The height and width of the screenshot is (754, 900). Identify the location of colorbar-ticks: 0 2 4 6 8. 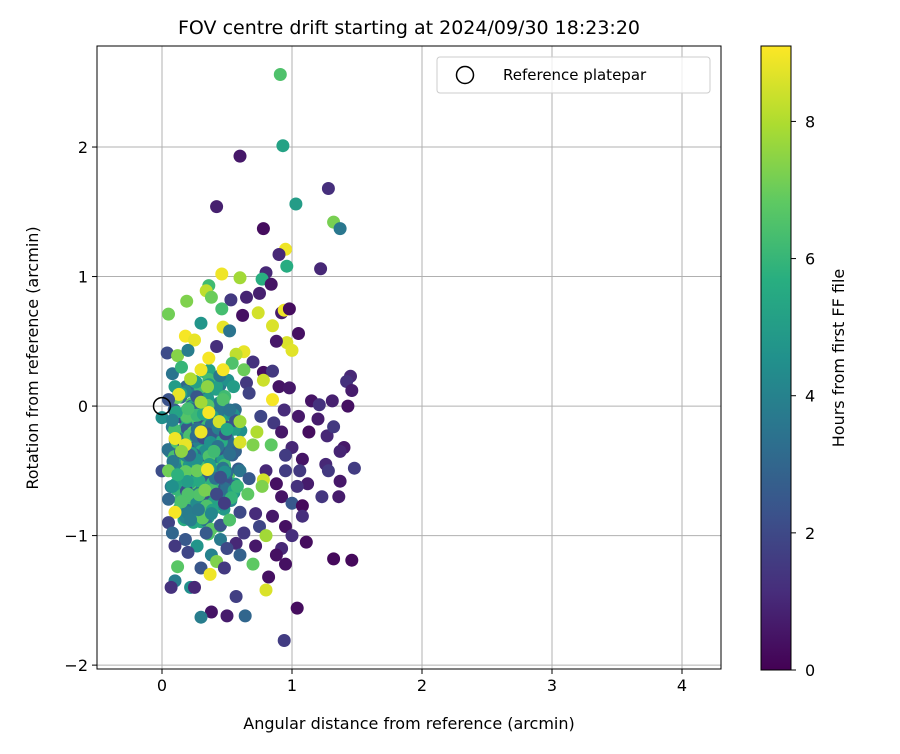
(803, 396).